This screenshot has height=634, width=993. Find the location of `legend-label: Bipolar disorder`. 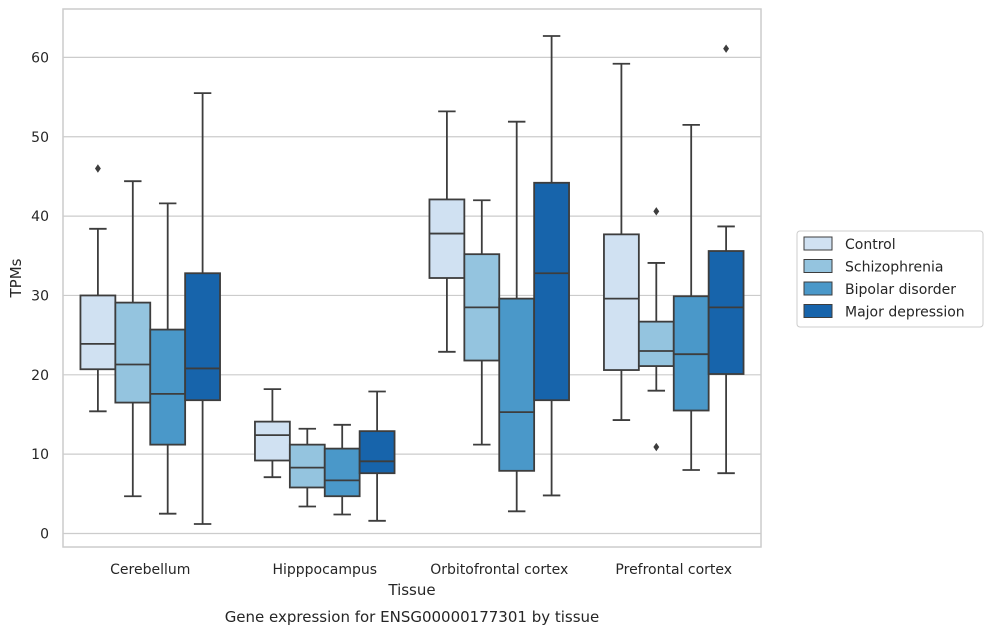

legend-label: Bipolar disorder is located at coordinates (900, 290).